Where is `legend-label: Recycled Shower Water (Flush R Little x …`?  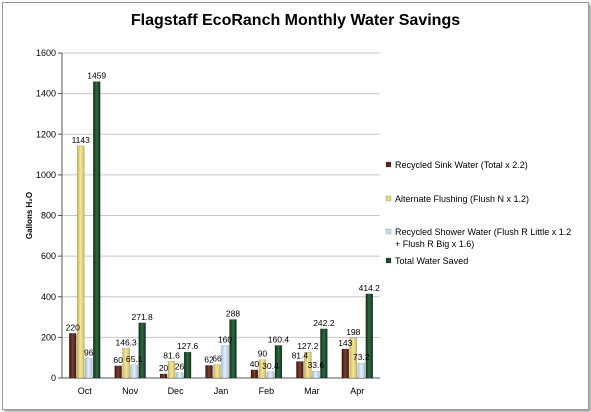 legend-label: Recycled Shower Water (Flush R Little x … is located at coordinates (483, 232).